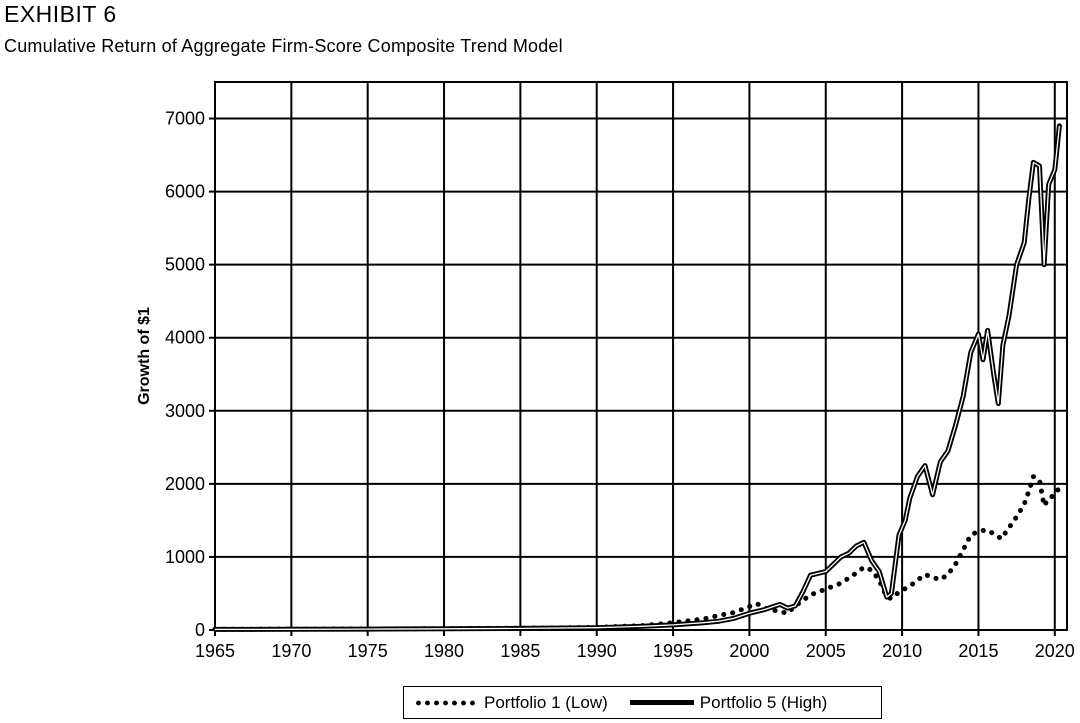 This screenshot has width=1080, height=723. What do you see at coordinates (185, 119) in the screenshot?
I see `y-tick-label: 7000` at bounding box center [185, 119].